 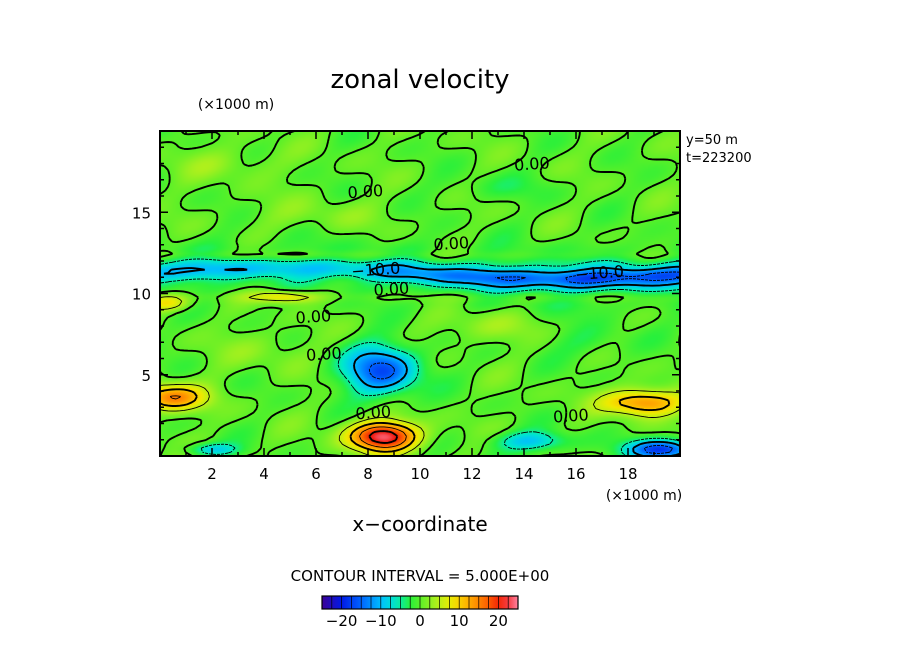 What do you see at coordinates (420, 576) in the screenshot?
I see `contour-interval-label: CONTOUR INTERVAL = 5.000E+00` at bounding box center [420, 576].